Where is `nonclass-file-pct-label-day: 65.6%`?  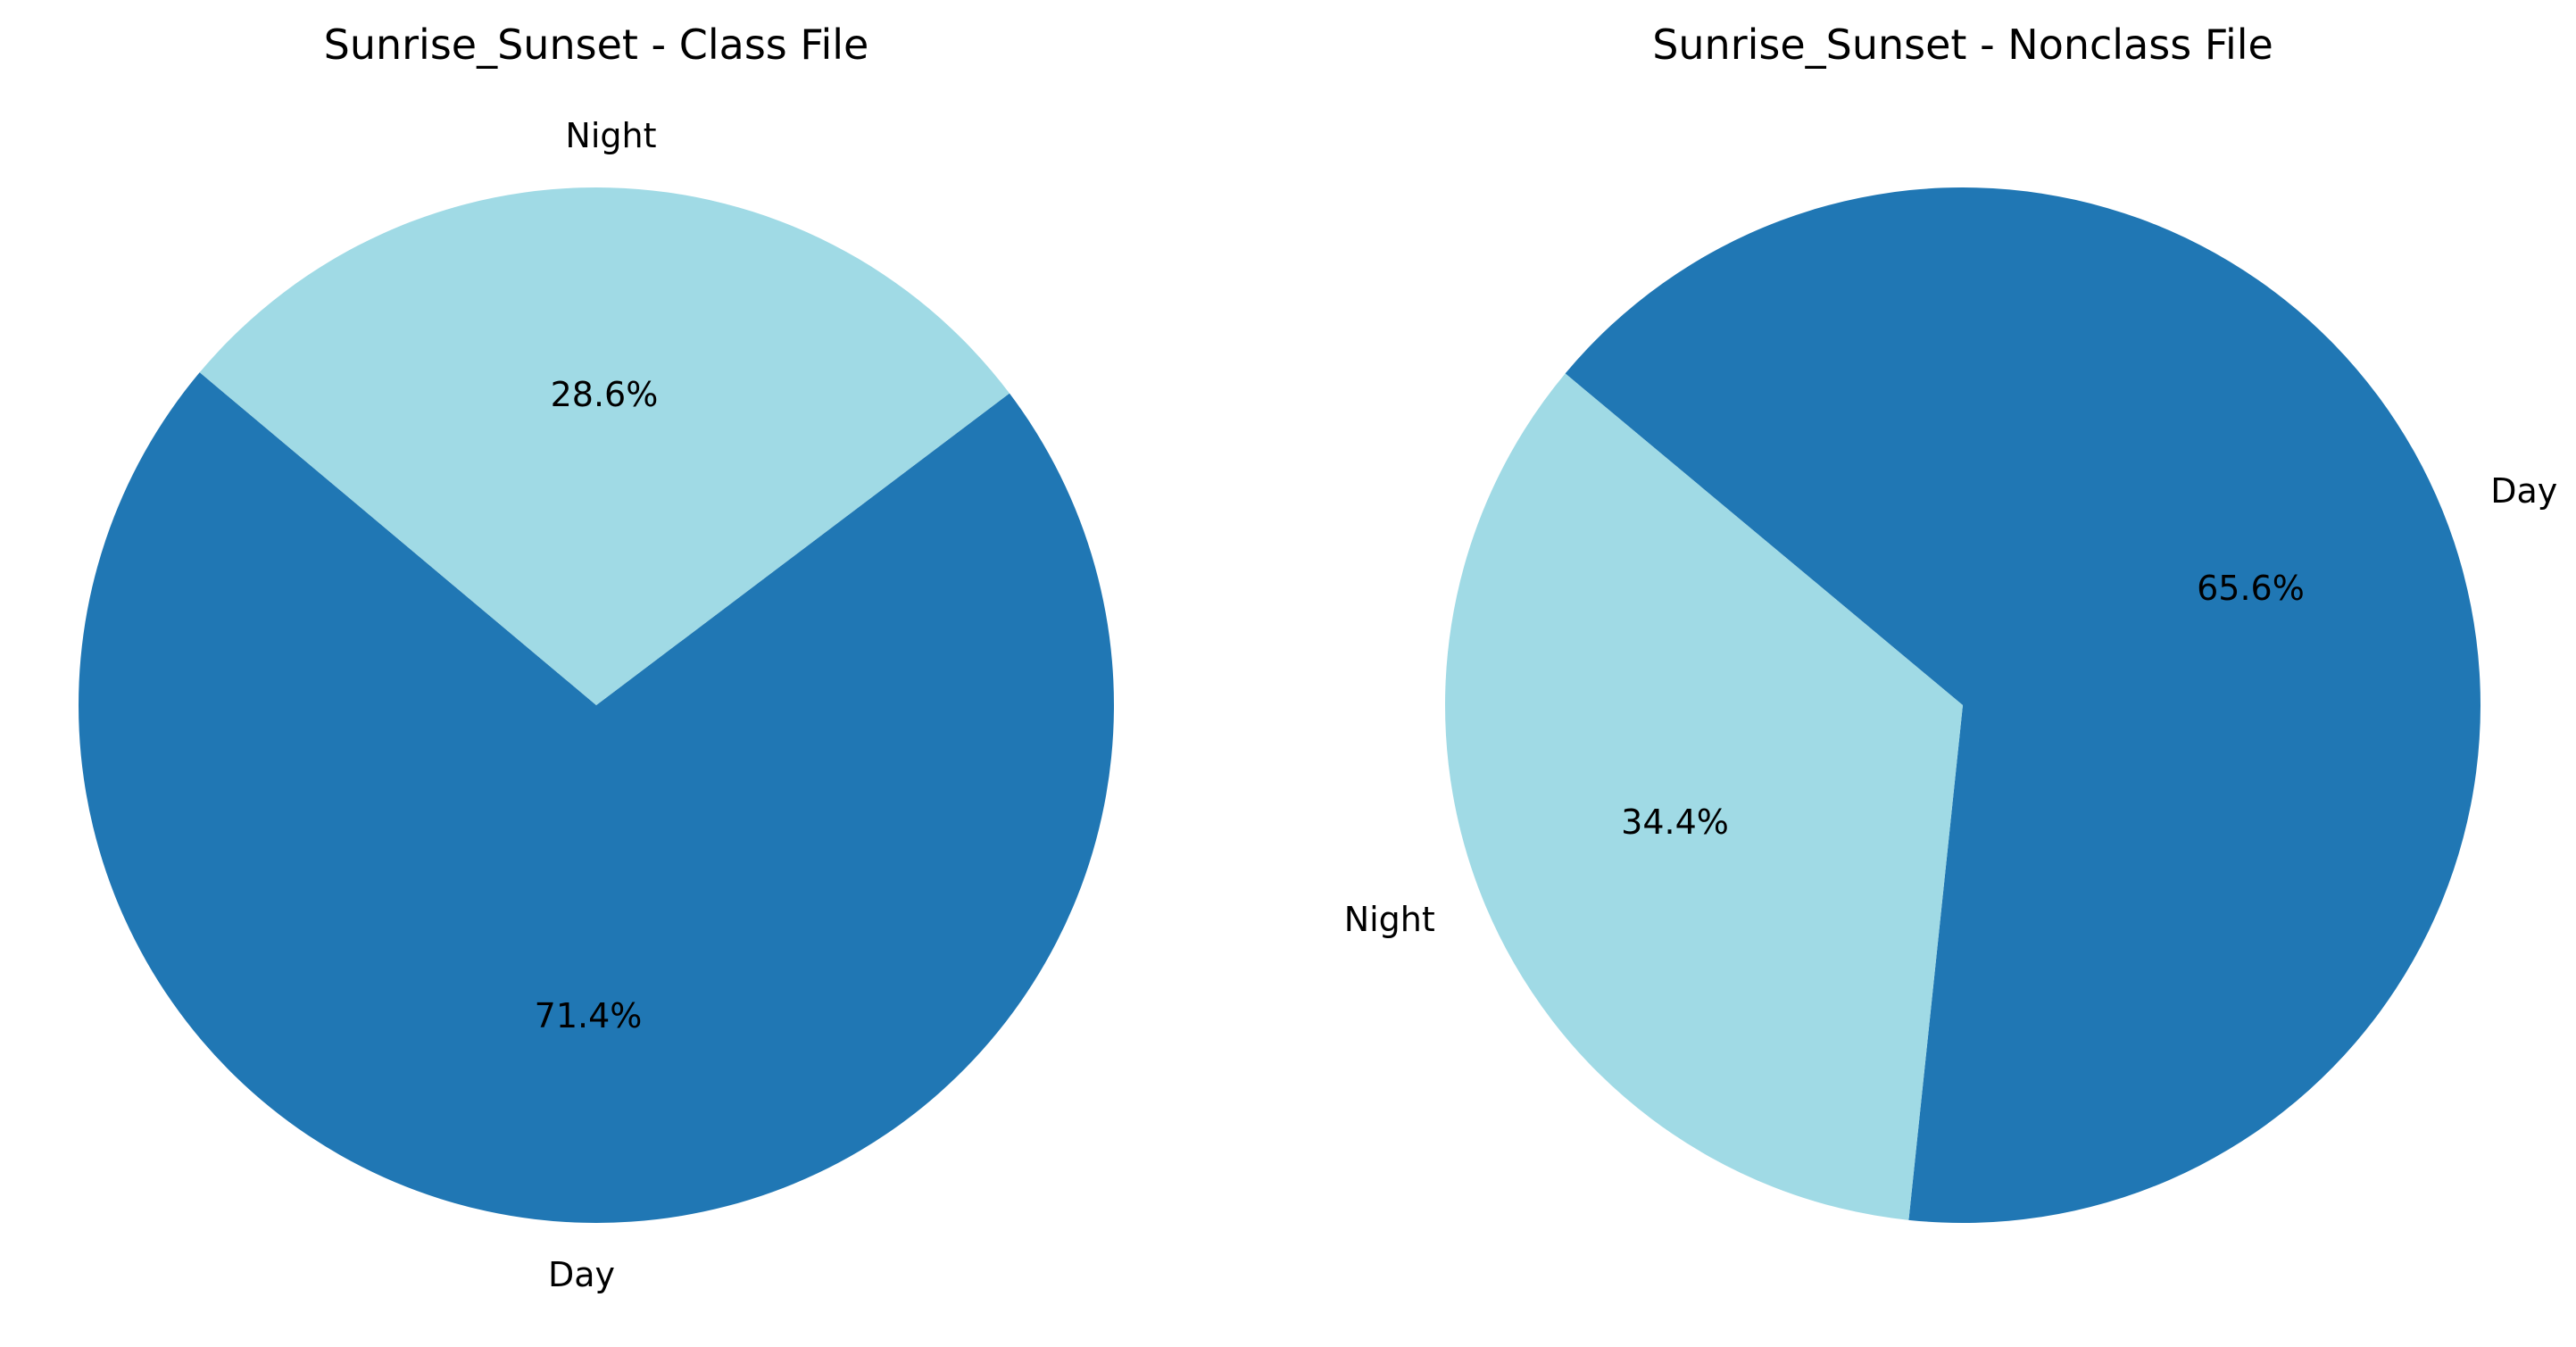 nonclass-file-pct-label-day: 65.6% is located at coordinates (2251, 588).